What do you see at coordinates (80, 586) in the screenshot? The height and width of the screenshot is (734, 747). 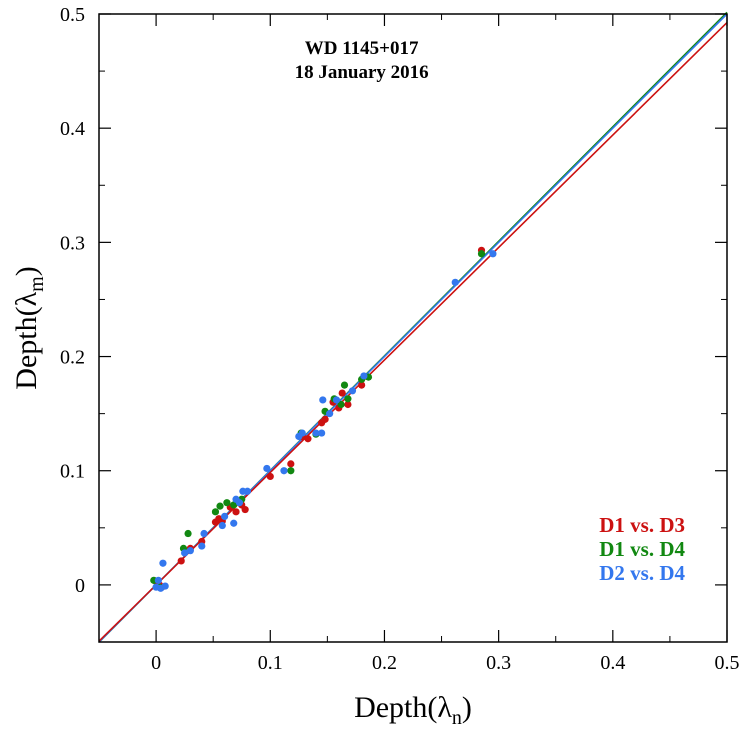 I see `y-tick-label: 0` at bounding box center [80, 586].